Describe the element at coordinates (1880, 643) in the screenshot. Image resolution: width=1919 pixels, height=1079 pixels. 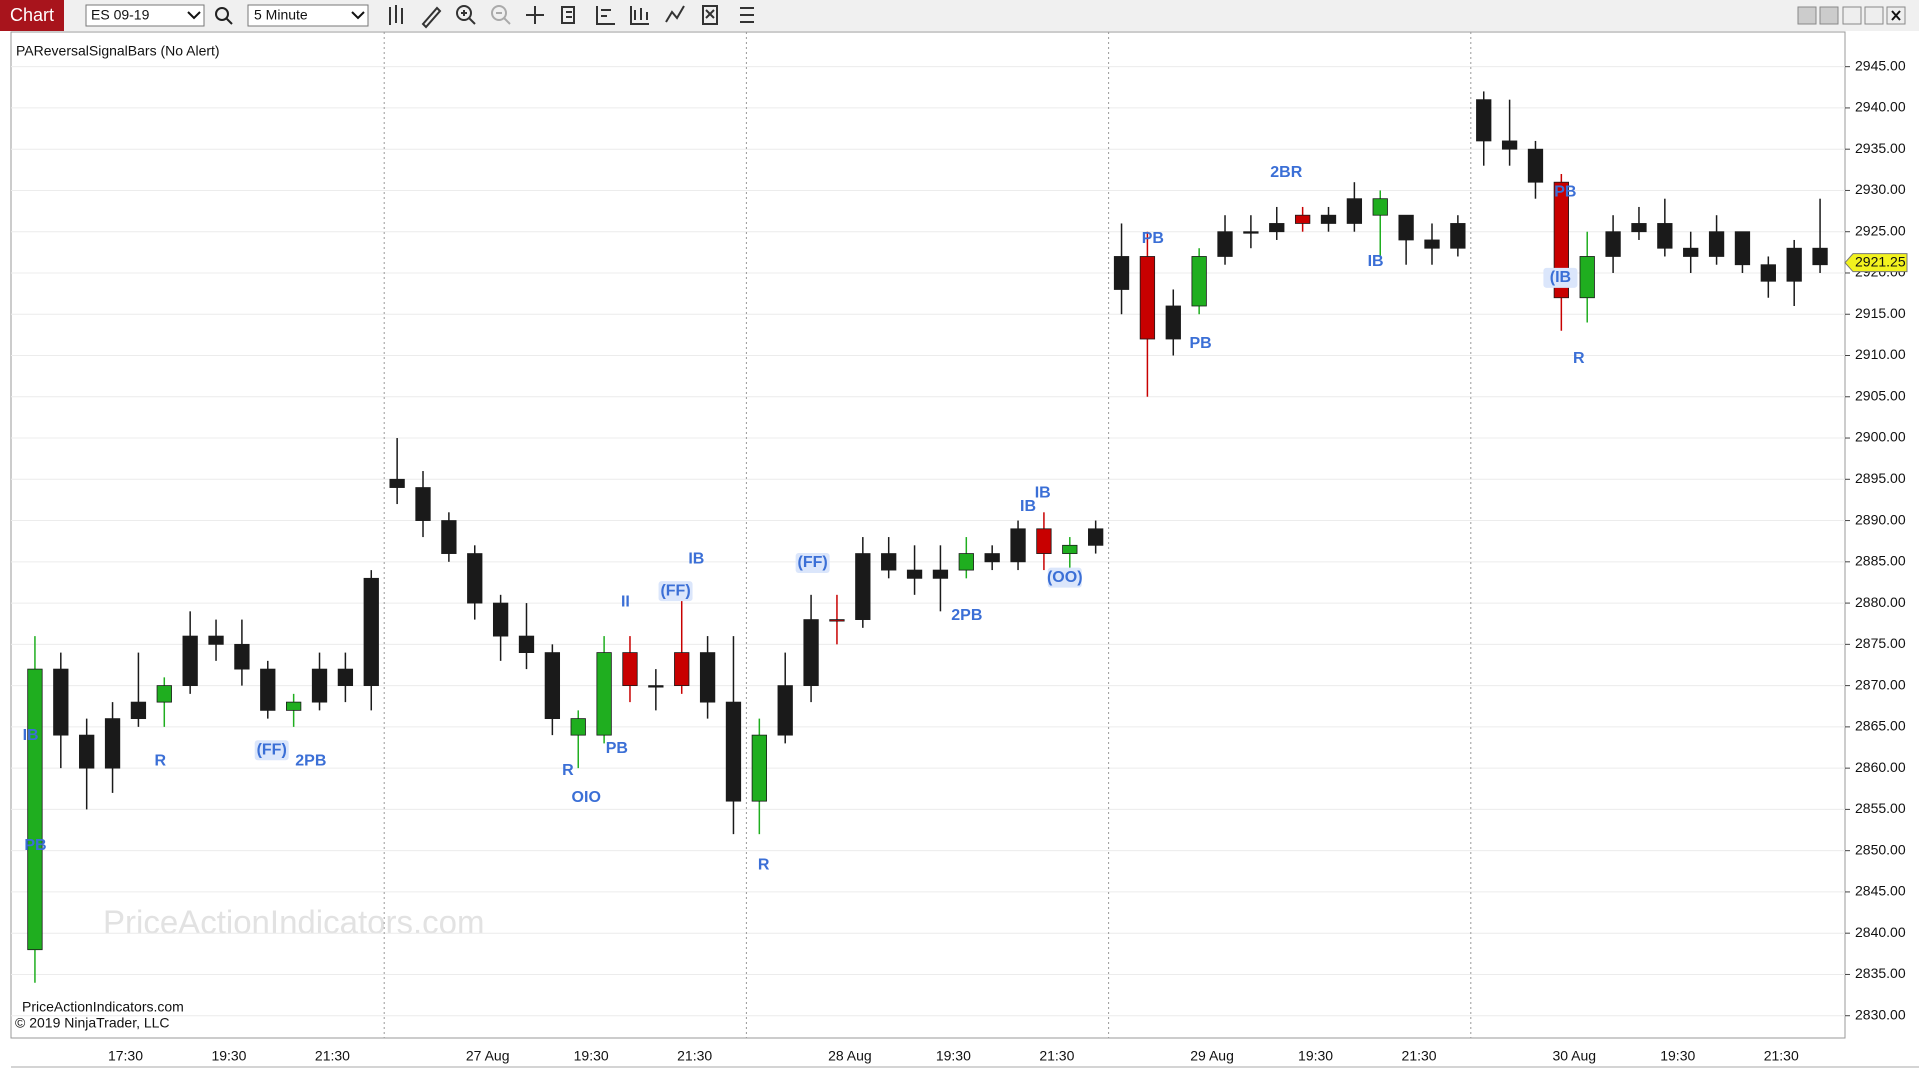
I see `y-tick-label: 2875.00` at that location.